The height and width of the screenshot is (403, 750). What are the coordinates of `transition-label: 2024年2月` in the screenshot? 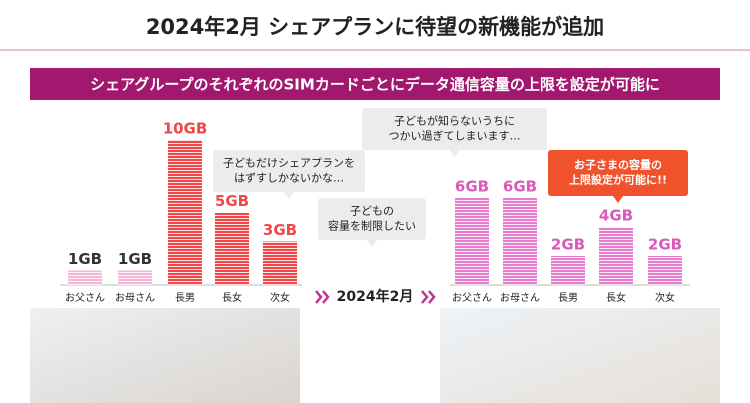 It's located at (375, 296).